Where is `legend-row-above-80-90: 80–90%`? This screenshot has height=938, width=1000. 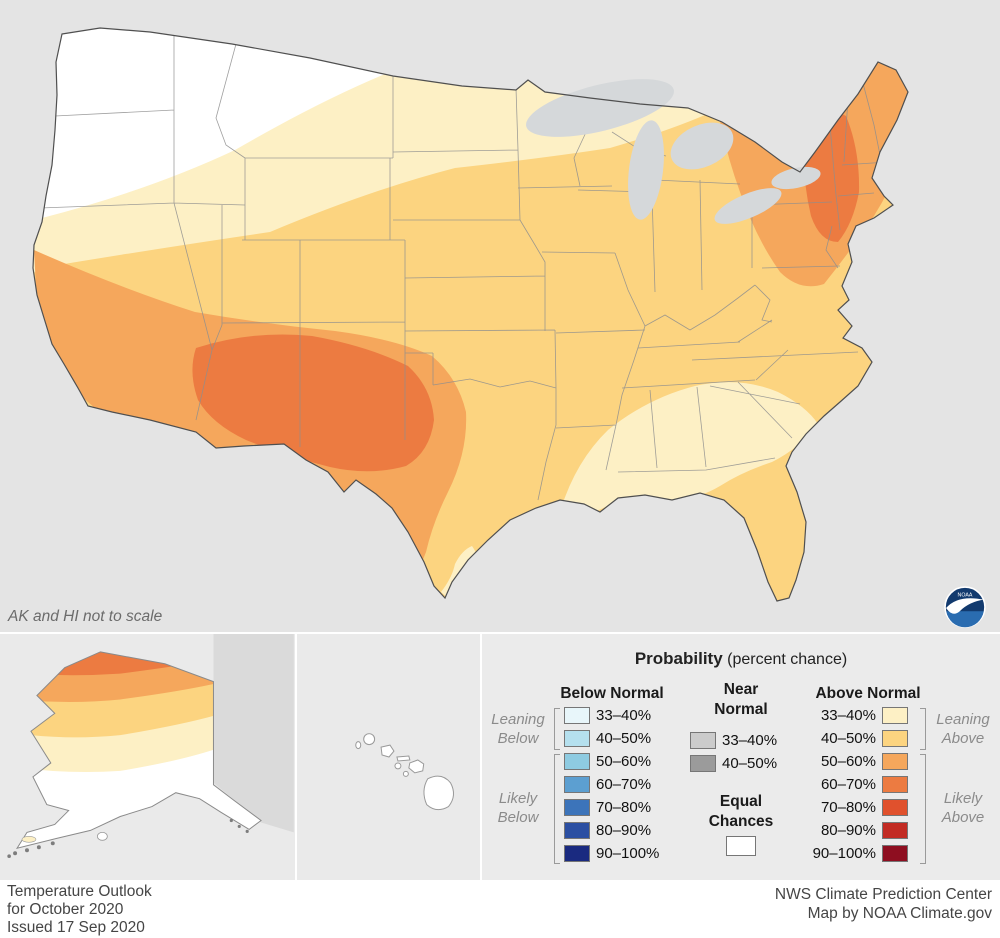
legend-row-above-80-90: 80–90% is located at coordinates (856, 830).